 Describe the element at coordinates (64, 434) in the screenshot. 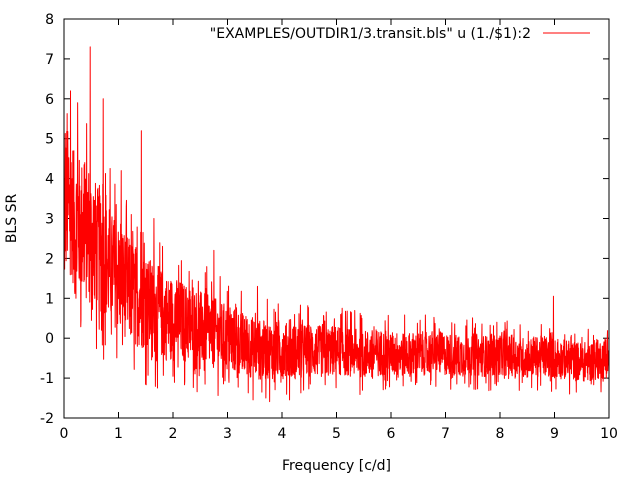

I see `x-tick-label: 0` at that location.